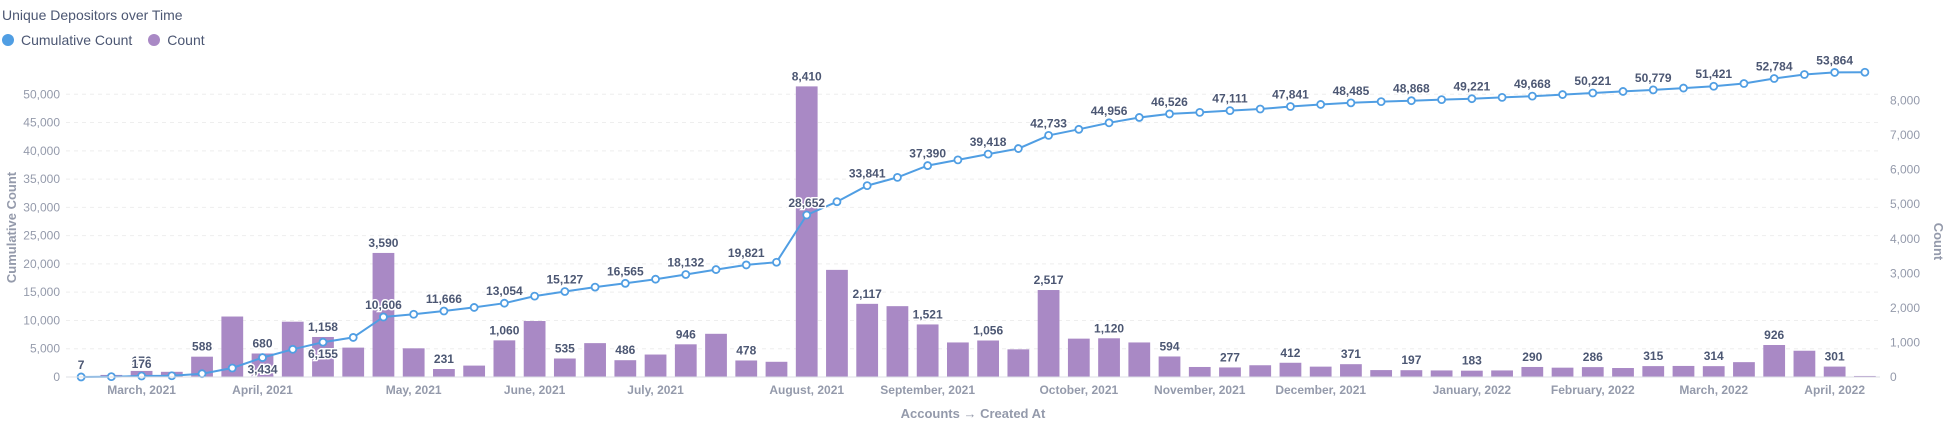  What do you see at coordinates (988, 331) in the screenshot?
I see `count-data-label: 1,056` at bounding box center [988, 331].